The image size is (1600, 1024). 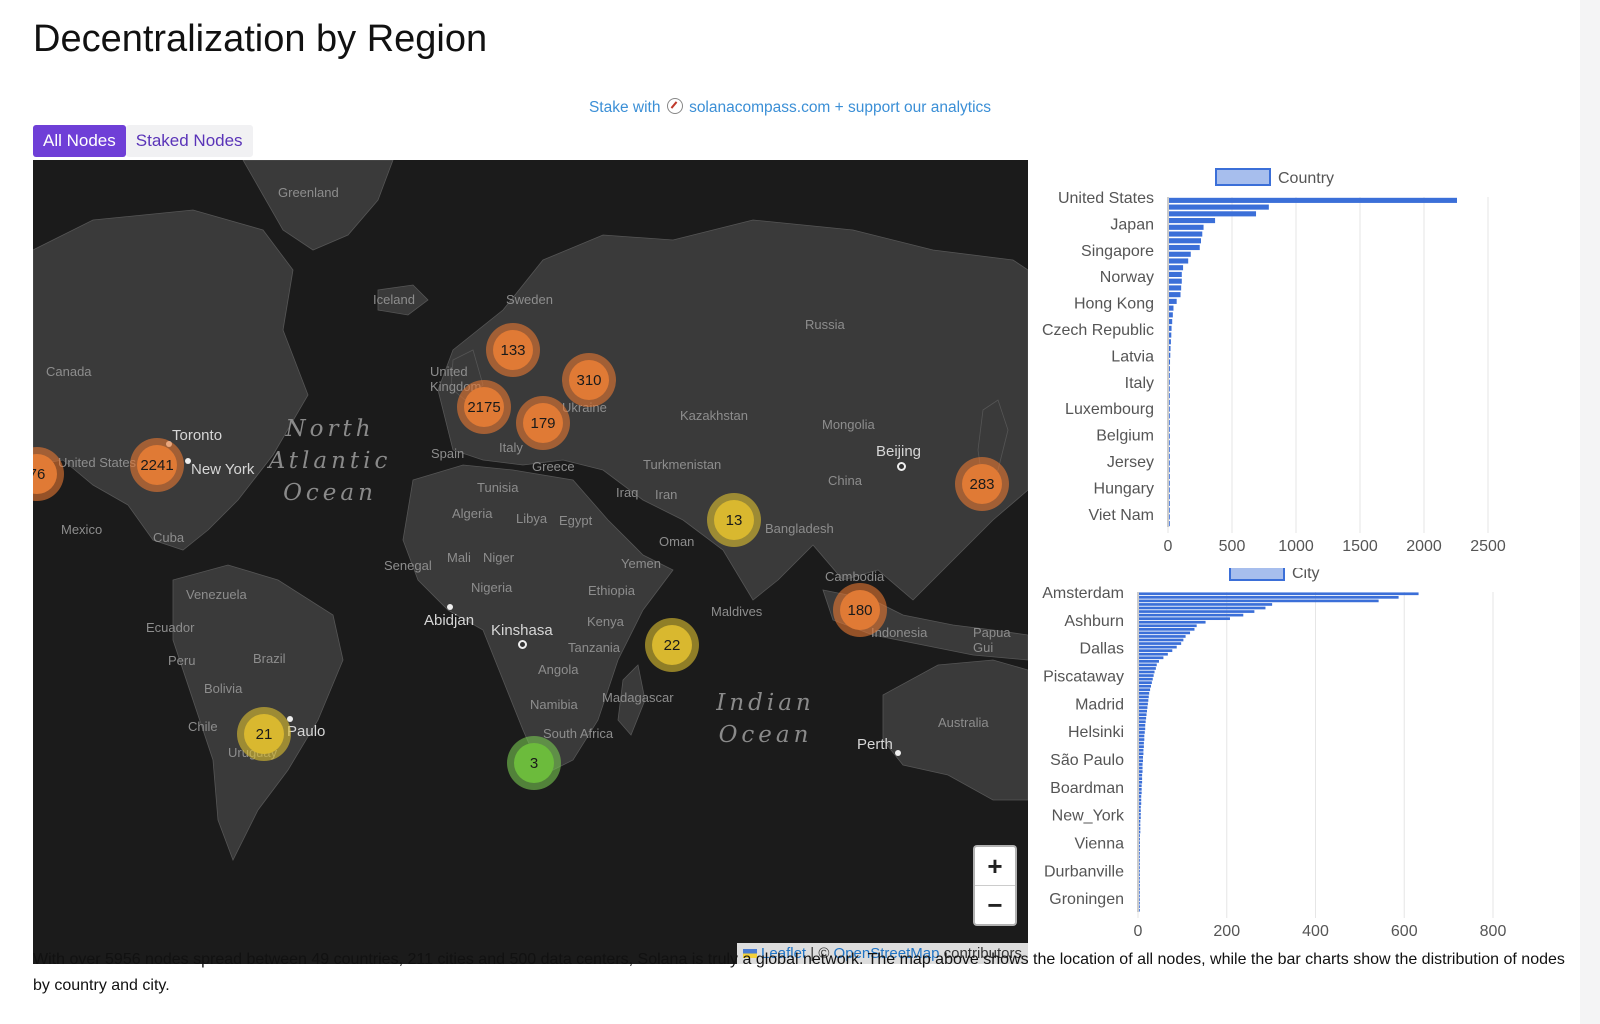 What do you see at coordinates (1087, 760) in the screenshot?
I see `y-tick-label: São Paulo` at bounding box center [1087, 760].